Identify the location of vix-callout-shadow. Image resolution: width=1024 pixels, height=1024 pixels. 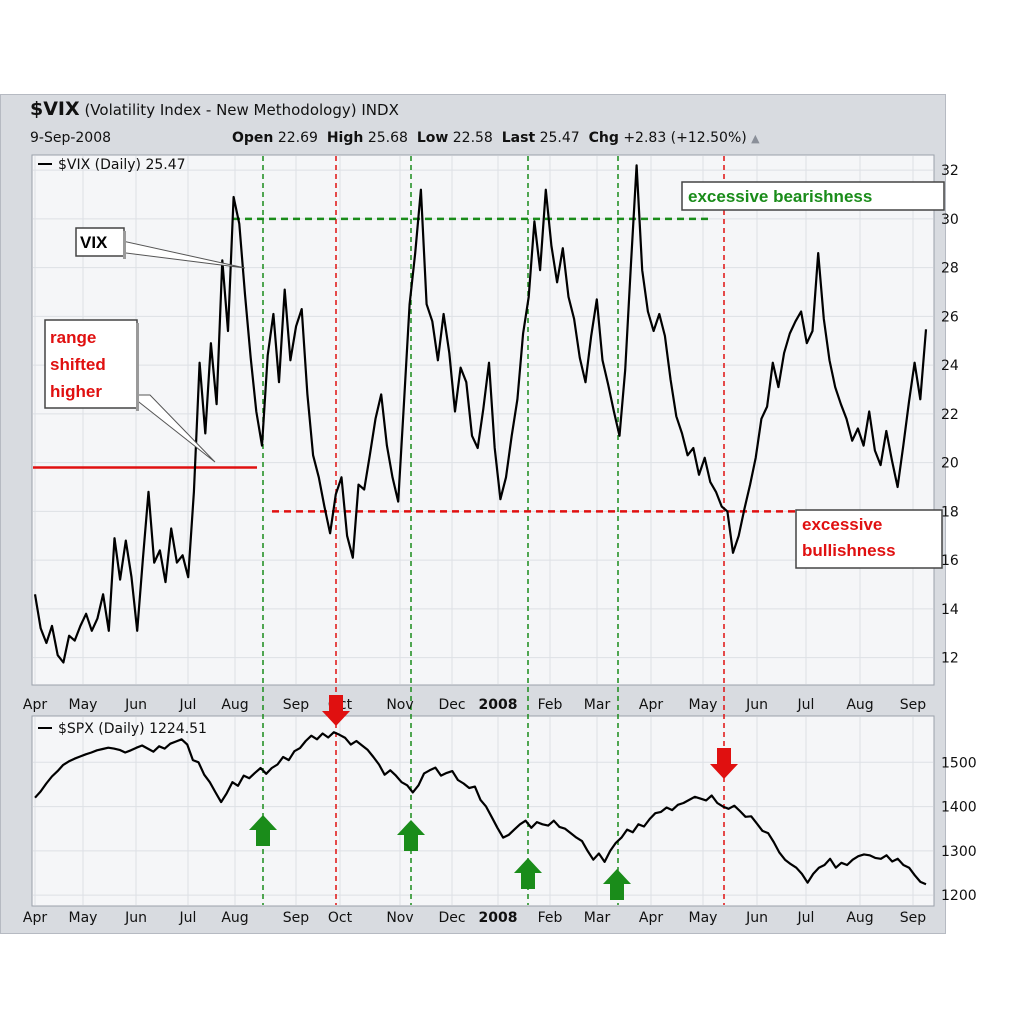
(124, 245).